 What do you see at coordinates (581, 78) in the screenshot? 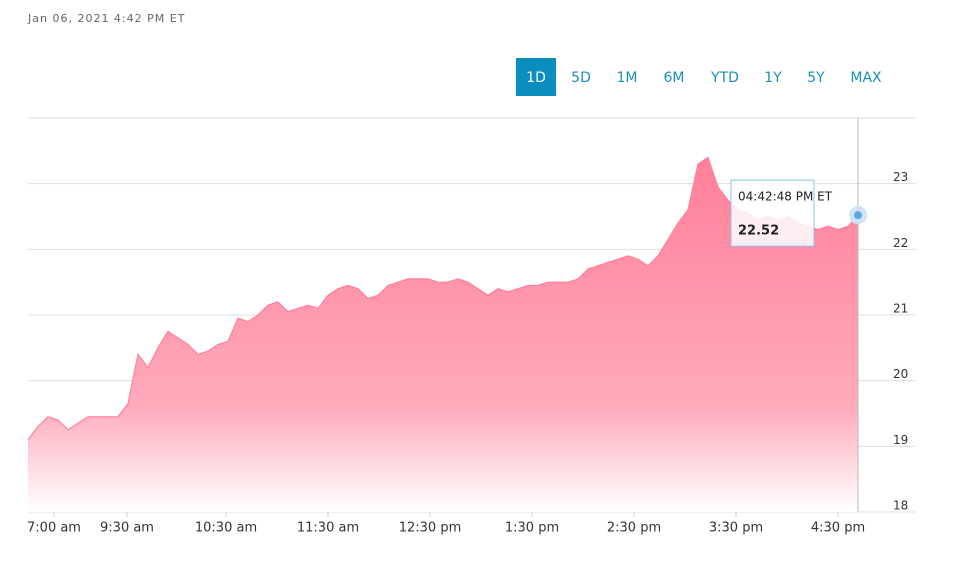
I see `range-button: 5D` at bounding box center [581, 78].